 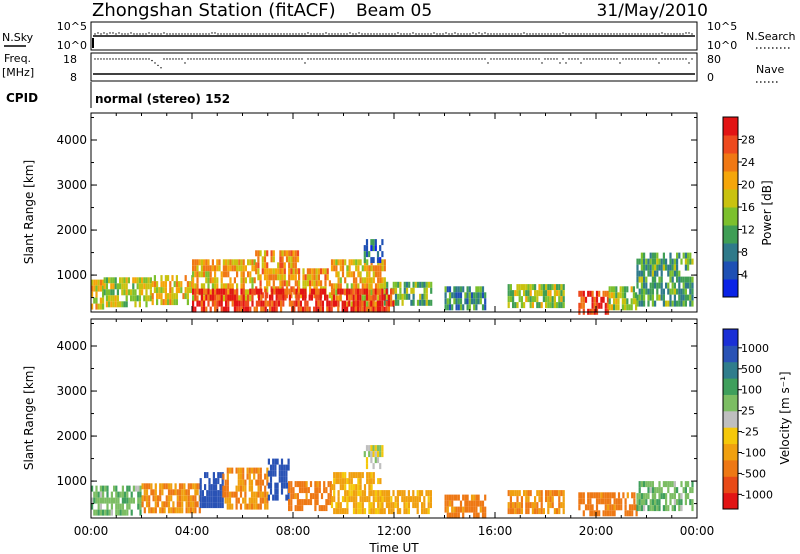 What do you see at coordinates (730, 452) in the screenshot?
I see `colorbar-segment` at bounding box center [730, 452].